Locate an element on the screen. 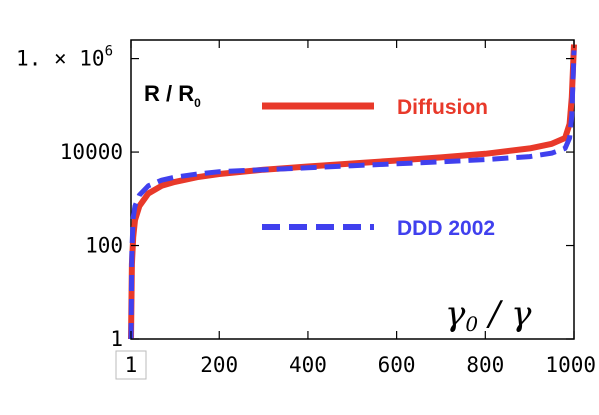 The image size is (599, 415). x-tick-label: 200 is located at coordinates (219, 365).